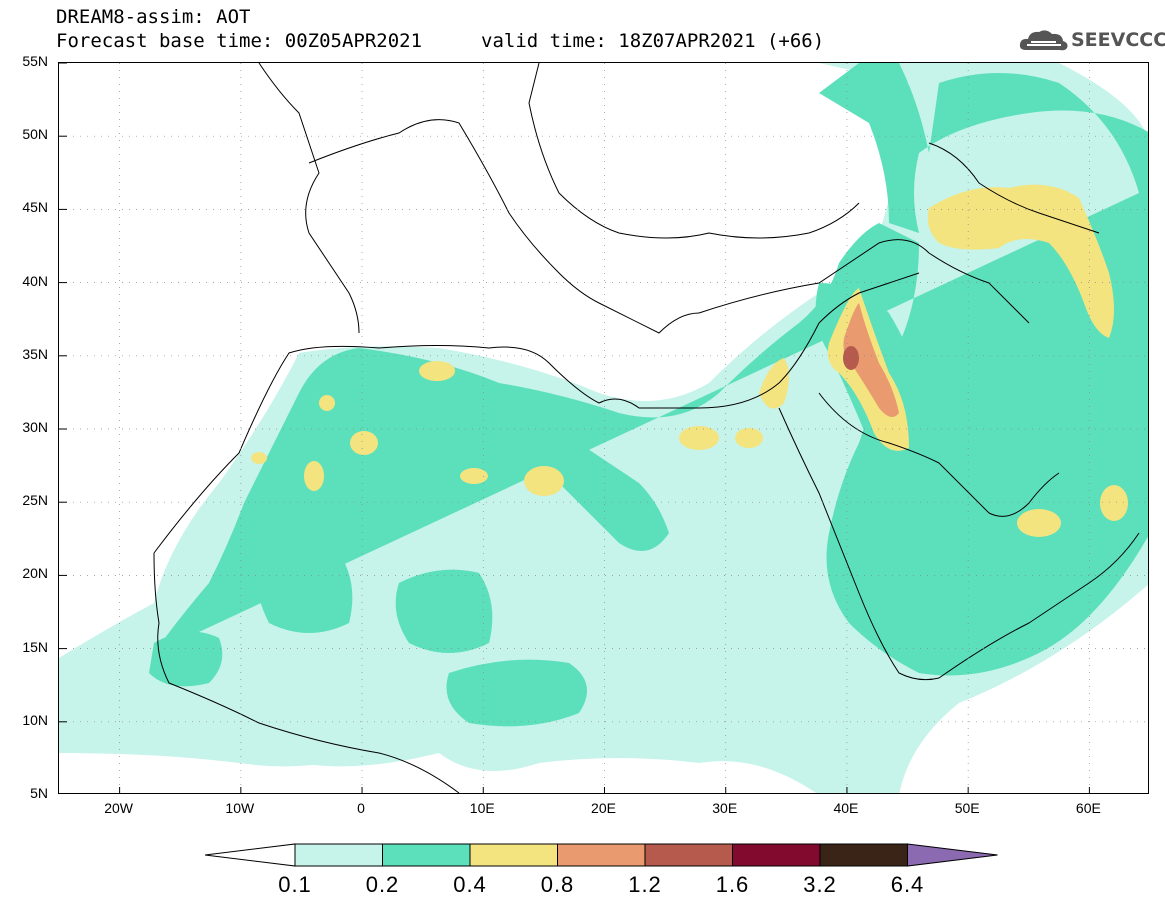  I want to click on lat-label: 40N, so click(35, 280).